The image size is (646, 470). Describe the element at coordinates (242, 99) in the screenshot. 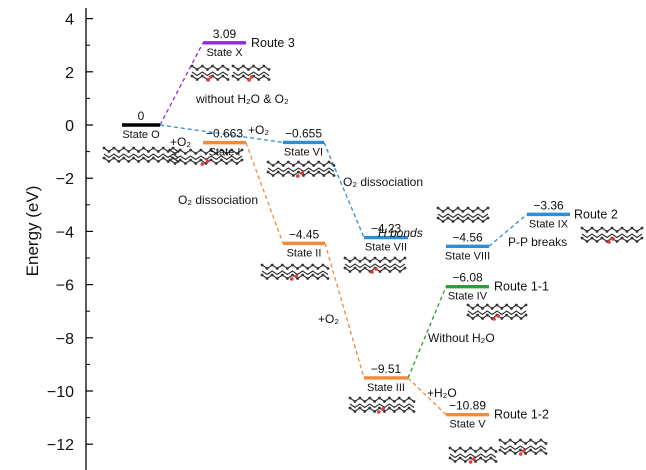

I see `annotation-label: without H₂O & O₂` at that location.